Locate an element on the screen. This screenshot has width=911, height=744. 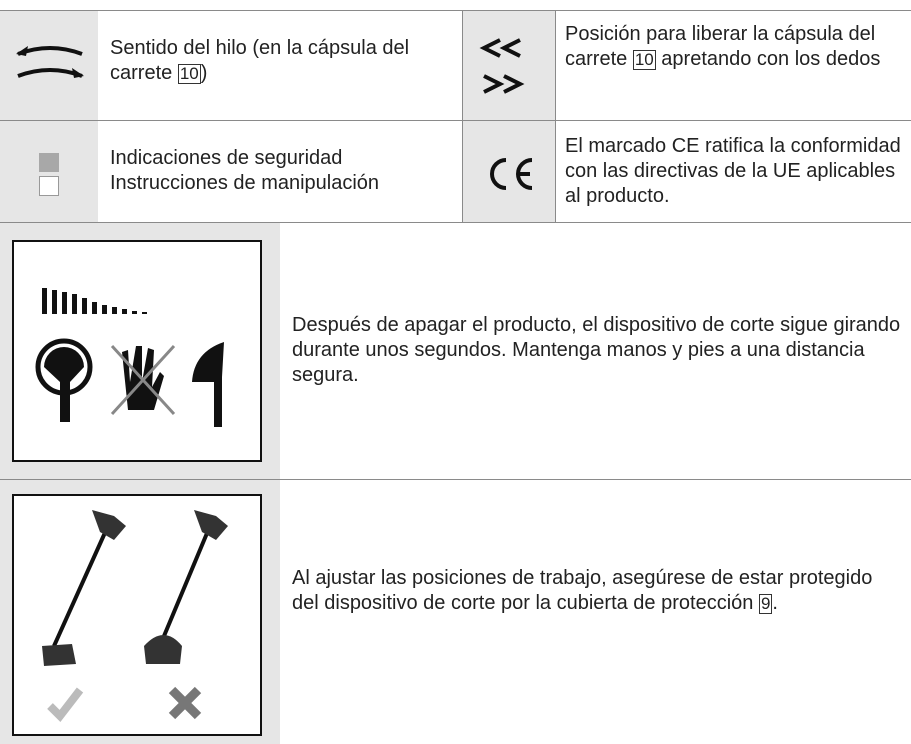
text: apretando con los dedos is located at coordinates (768, 59).